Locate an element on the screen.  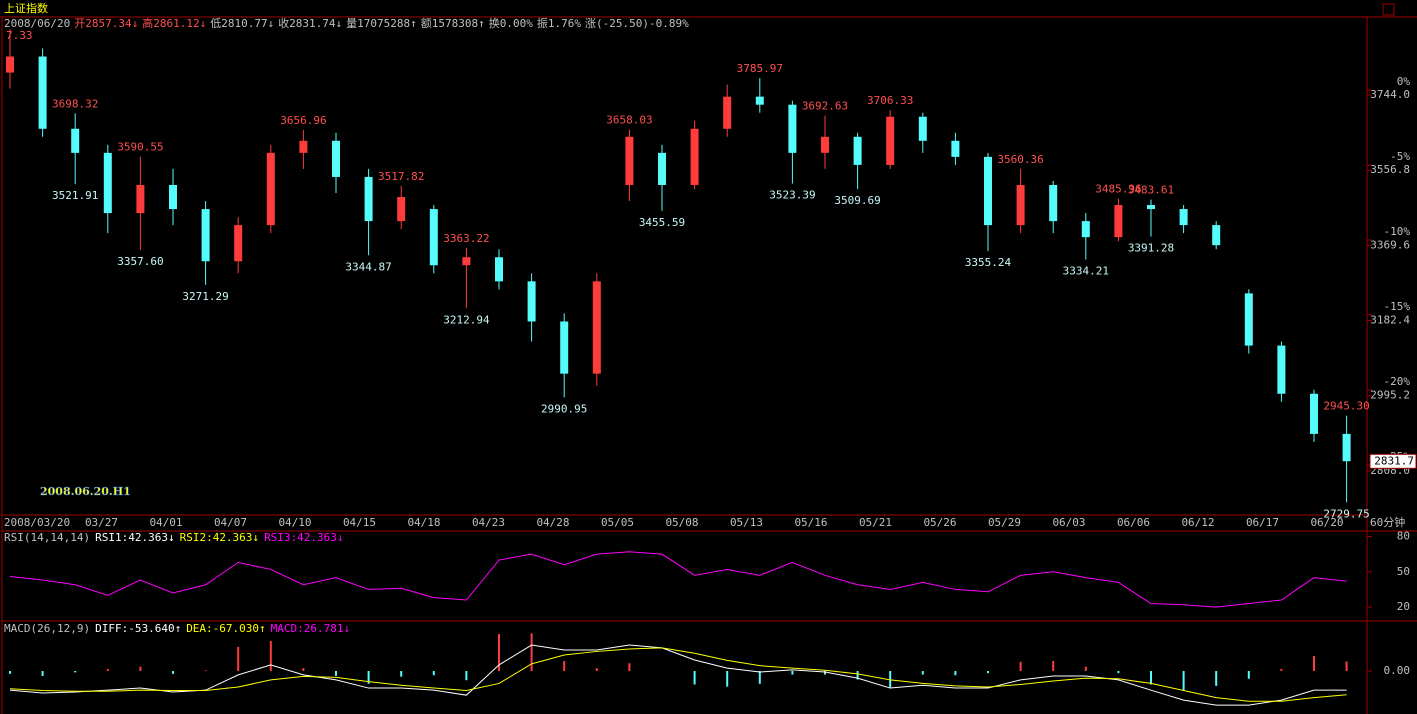
x-tick-label: 06/12 is located at coordinates (1197, 522).